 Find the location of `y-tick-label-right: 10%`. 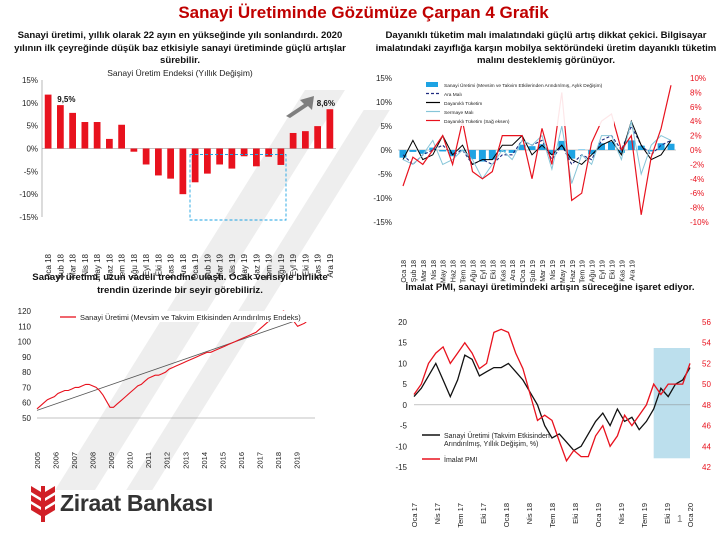

y-tick-label-right: 10% is located at coordinates (698, 78).